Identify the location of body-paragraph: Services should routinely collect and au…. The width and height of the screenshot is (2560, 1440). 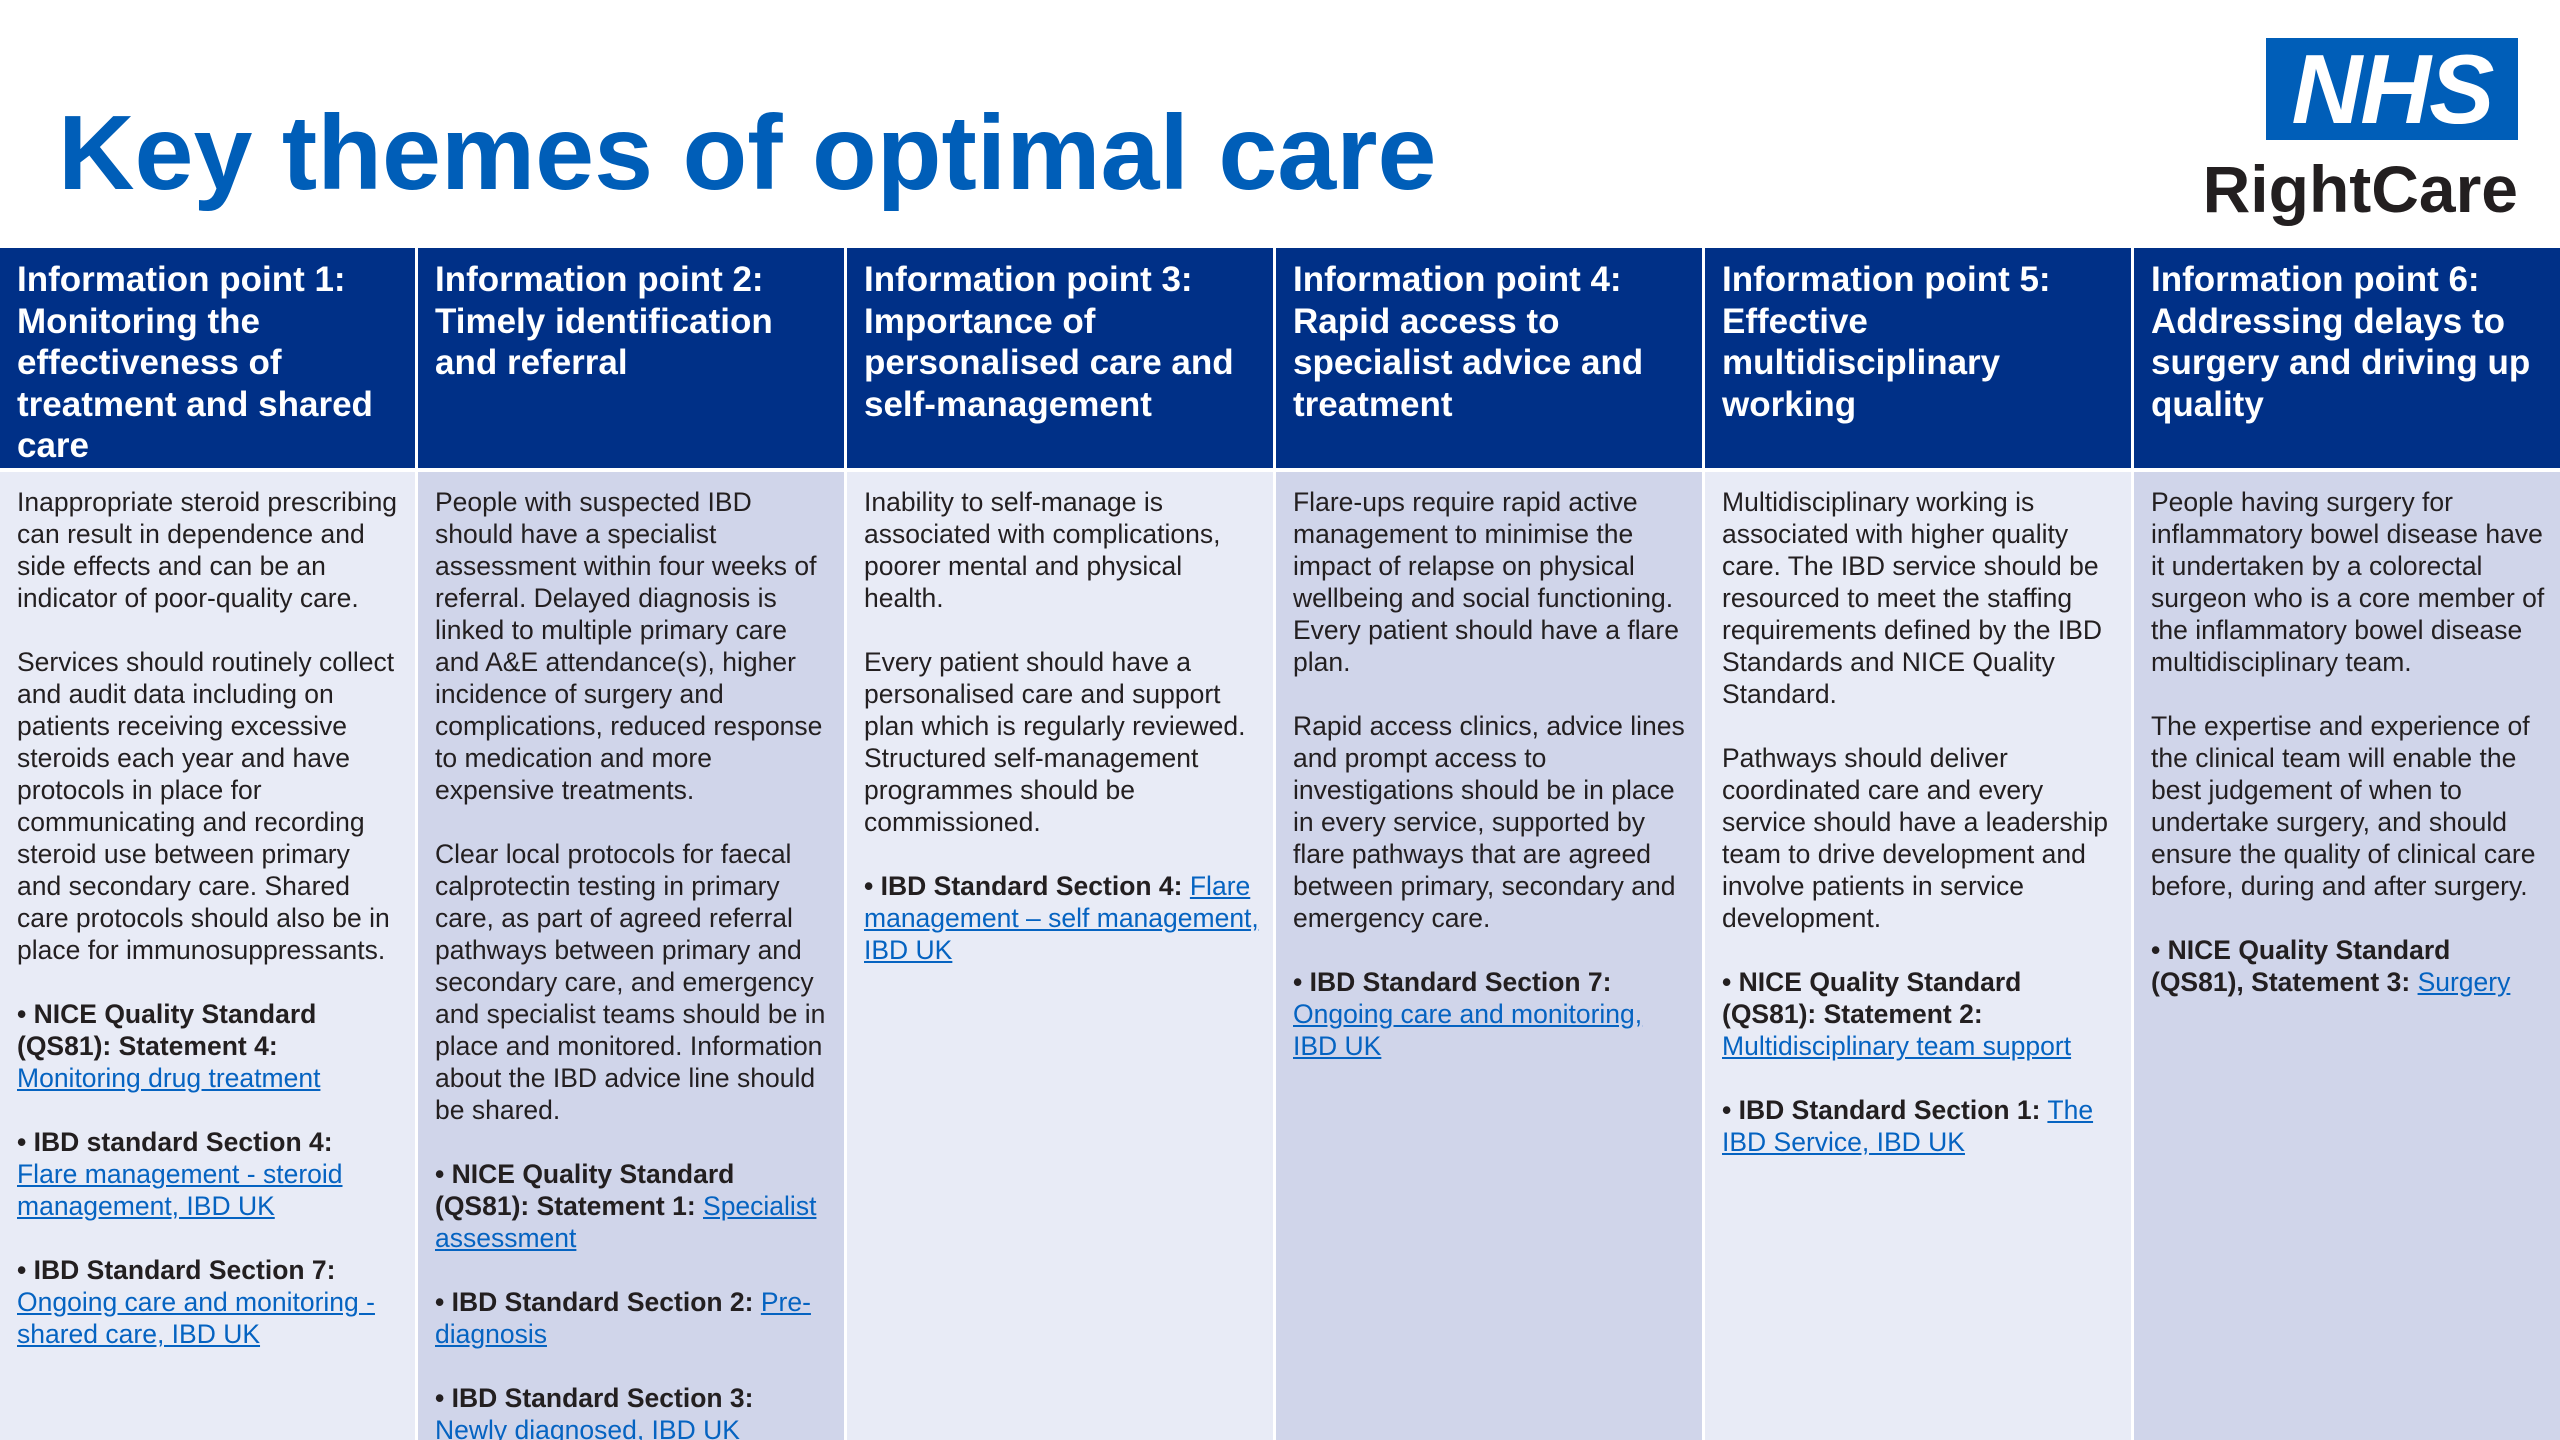
(206, 806).